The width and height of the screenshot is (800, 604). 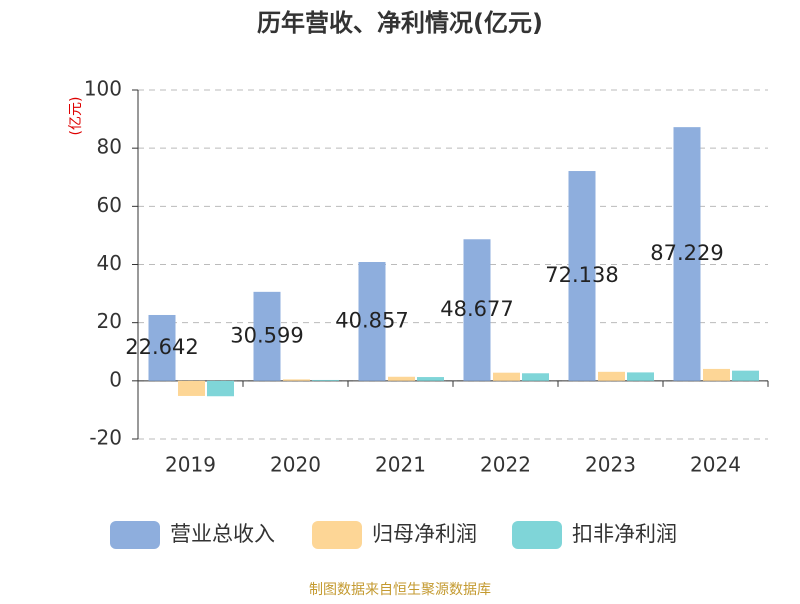 I want to click on value-label: 87.229, so click(x=686, y=253).